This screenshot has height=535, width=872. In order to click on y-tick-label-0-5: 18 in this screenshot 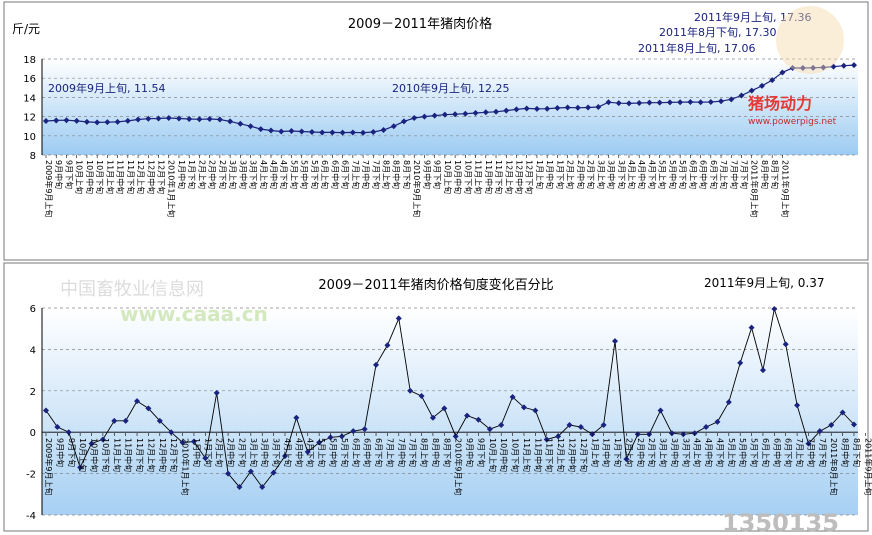, I will do `click(29, 60)`.